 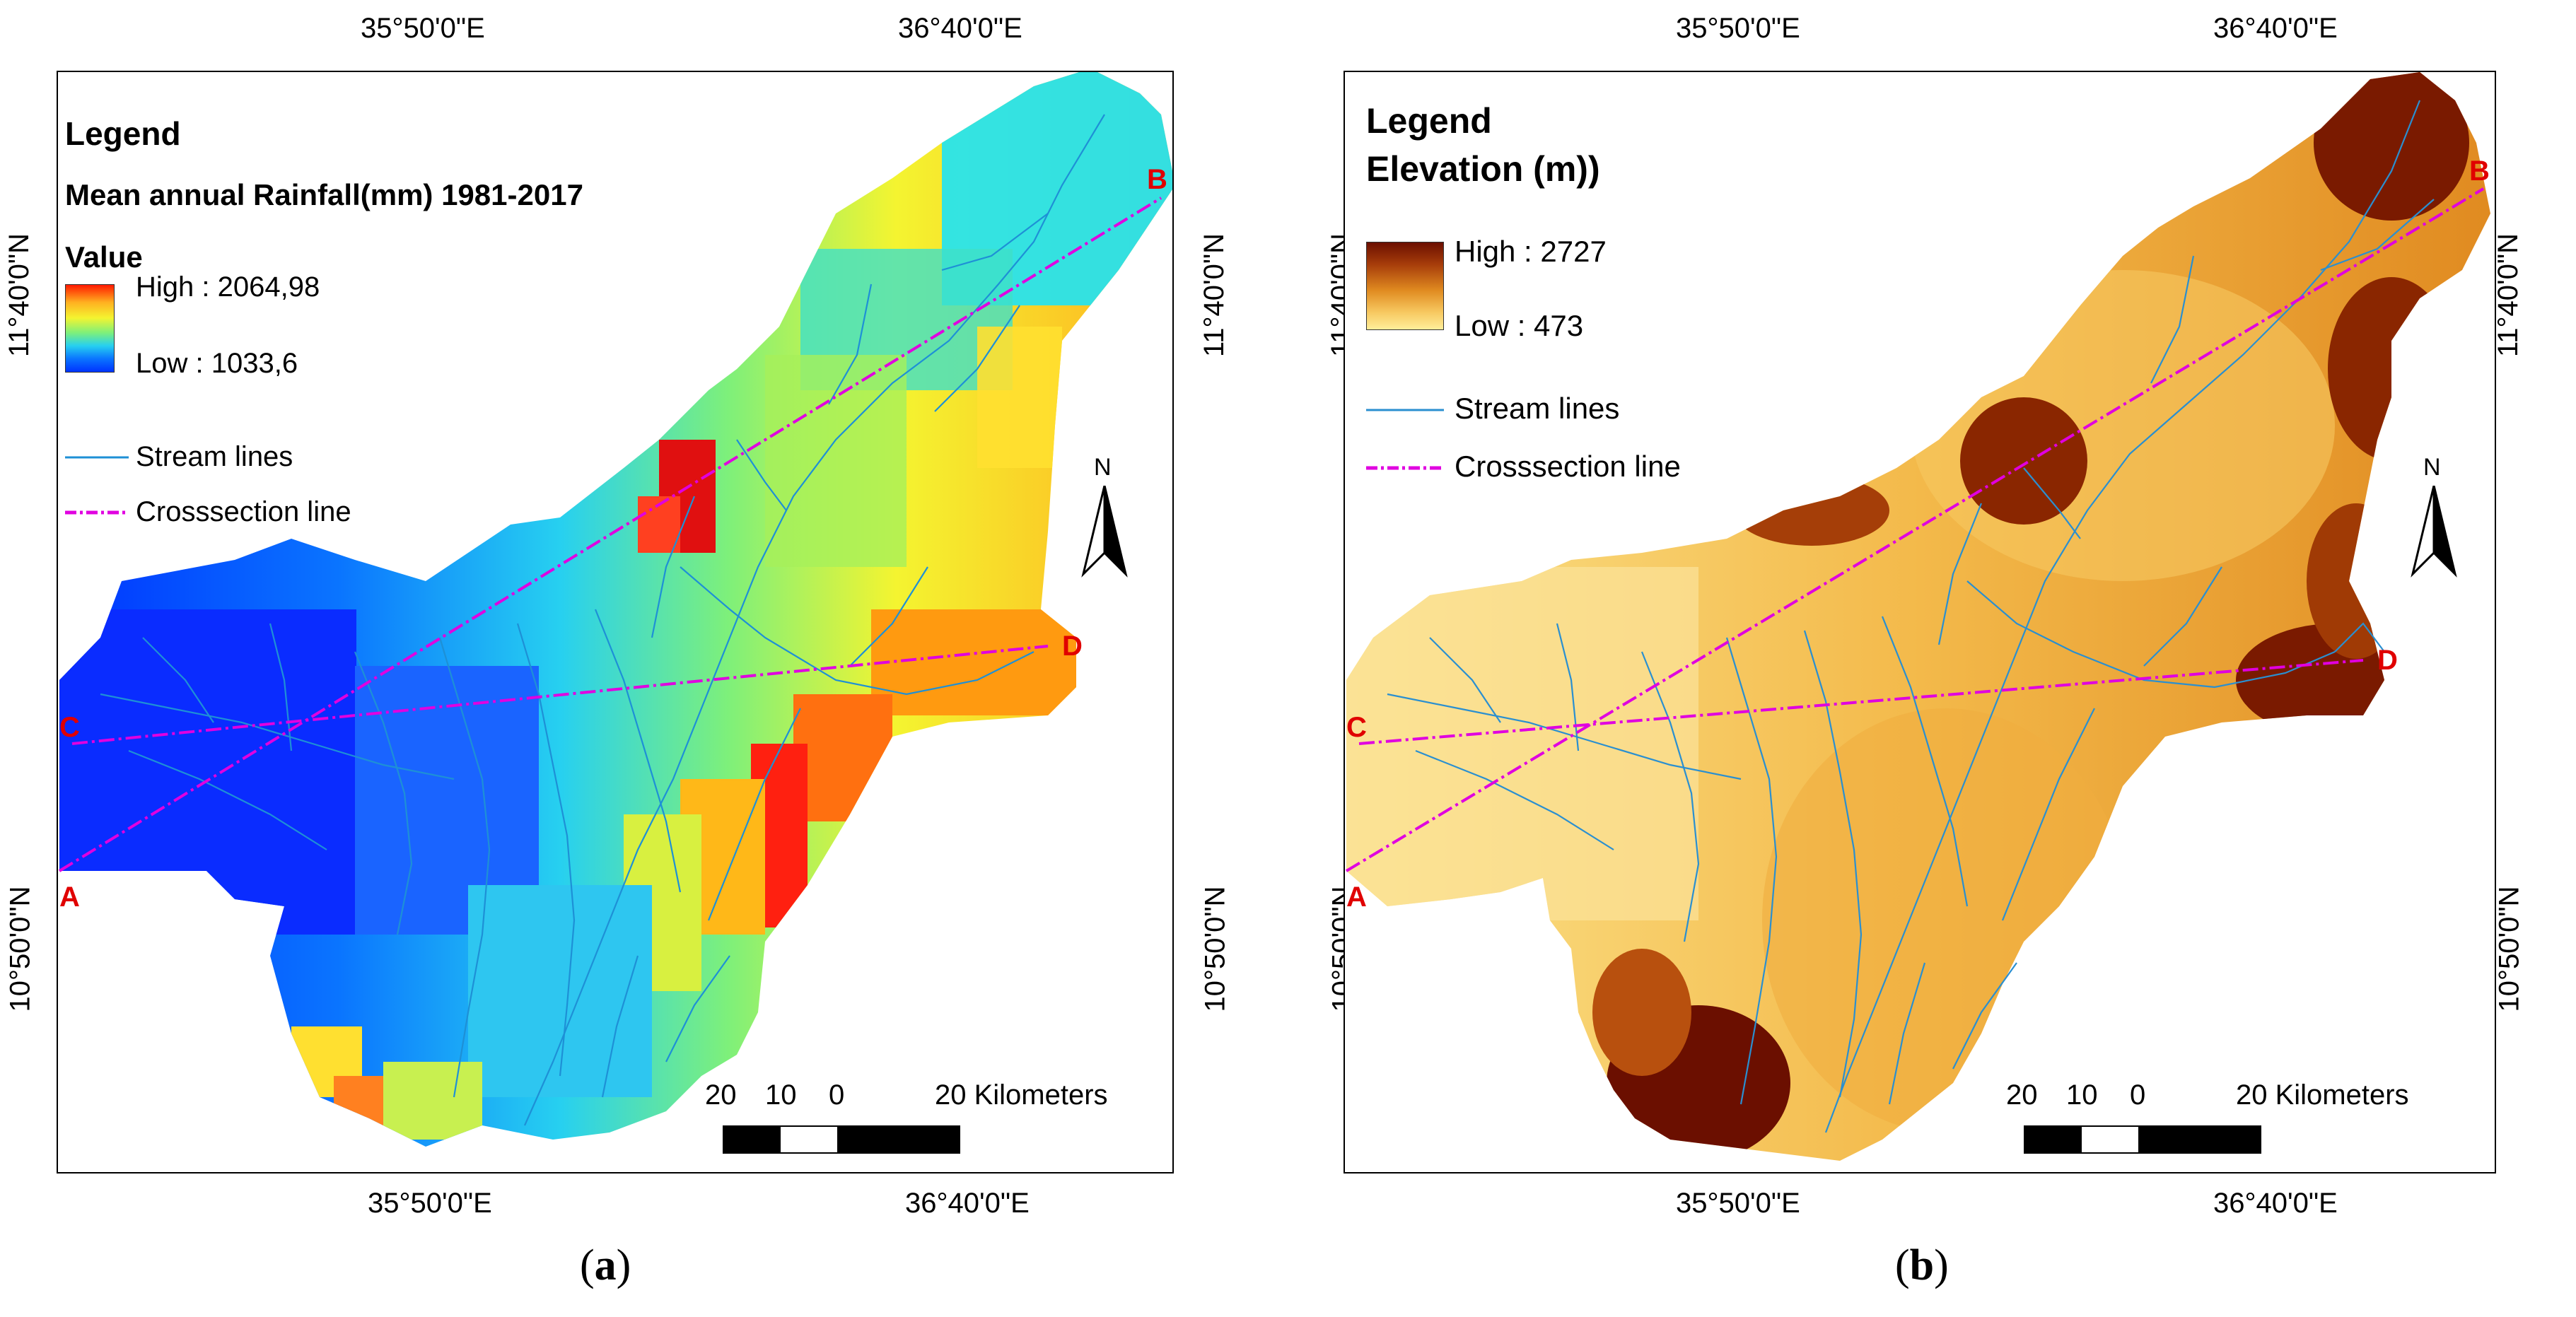 I want to click on elevation-color-ramp, so click(x=1405, y=286).